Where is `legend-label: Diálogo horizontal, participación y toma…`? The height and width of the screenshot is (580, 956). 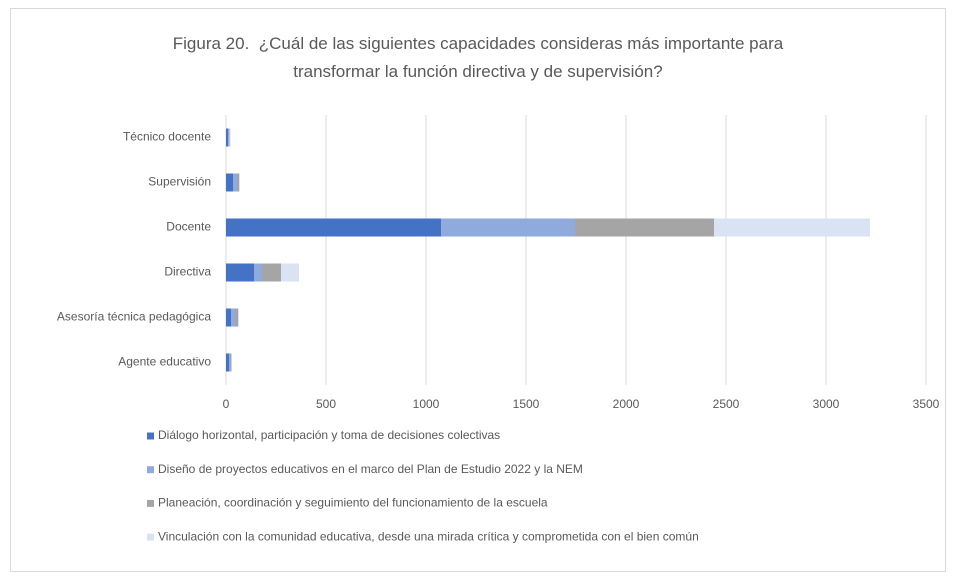 legend-label: Diálogo horizontal, participación y toma… is located at coordinates (329, 435).